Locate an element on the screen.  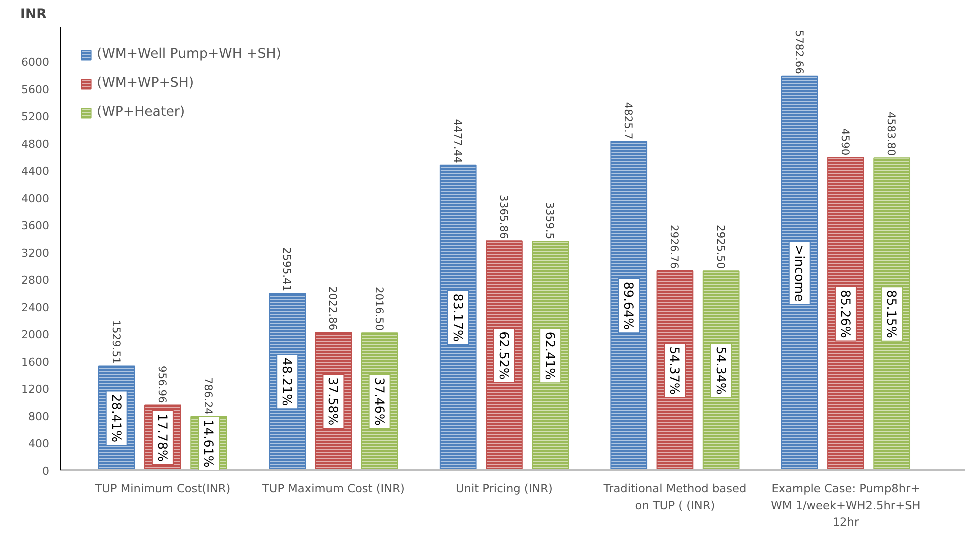
annotation: 17.78% is located at coordinates (162, 438).